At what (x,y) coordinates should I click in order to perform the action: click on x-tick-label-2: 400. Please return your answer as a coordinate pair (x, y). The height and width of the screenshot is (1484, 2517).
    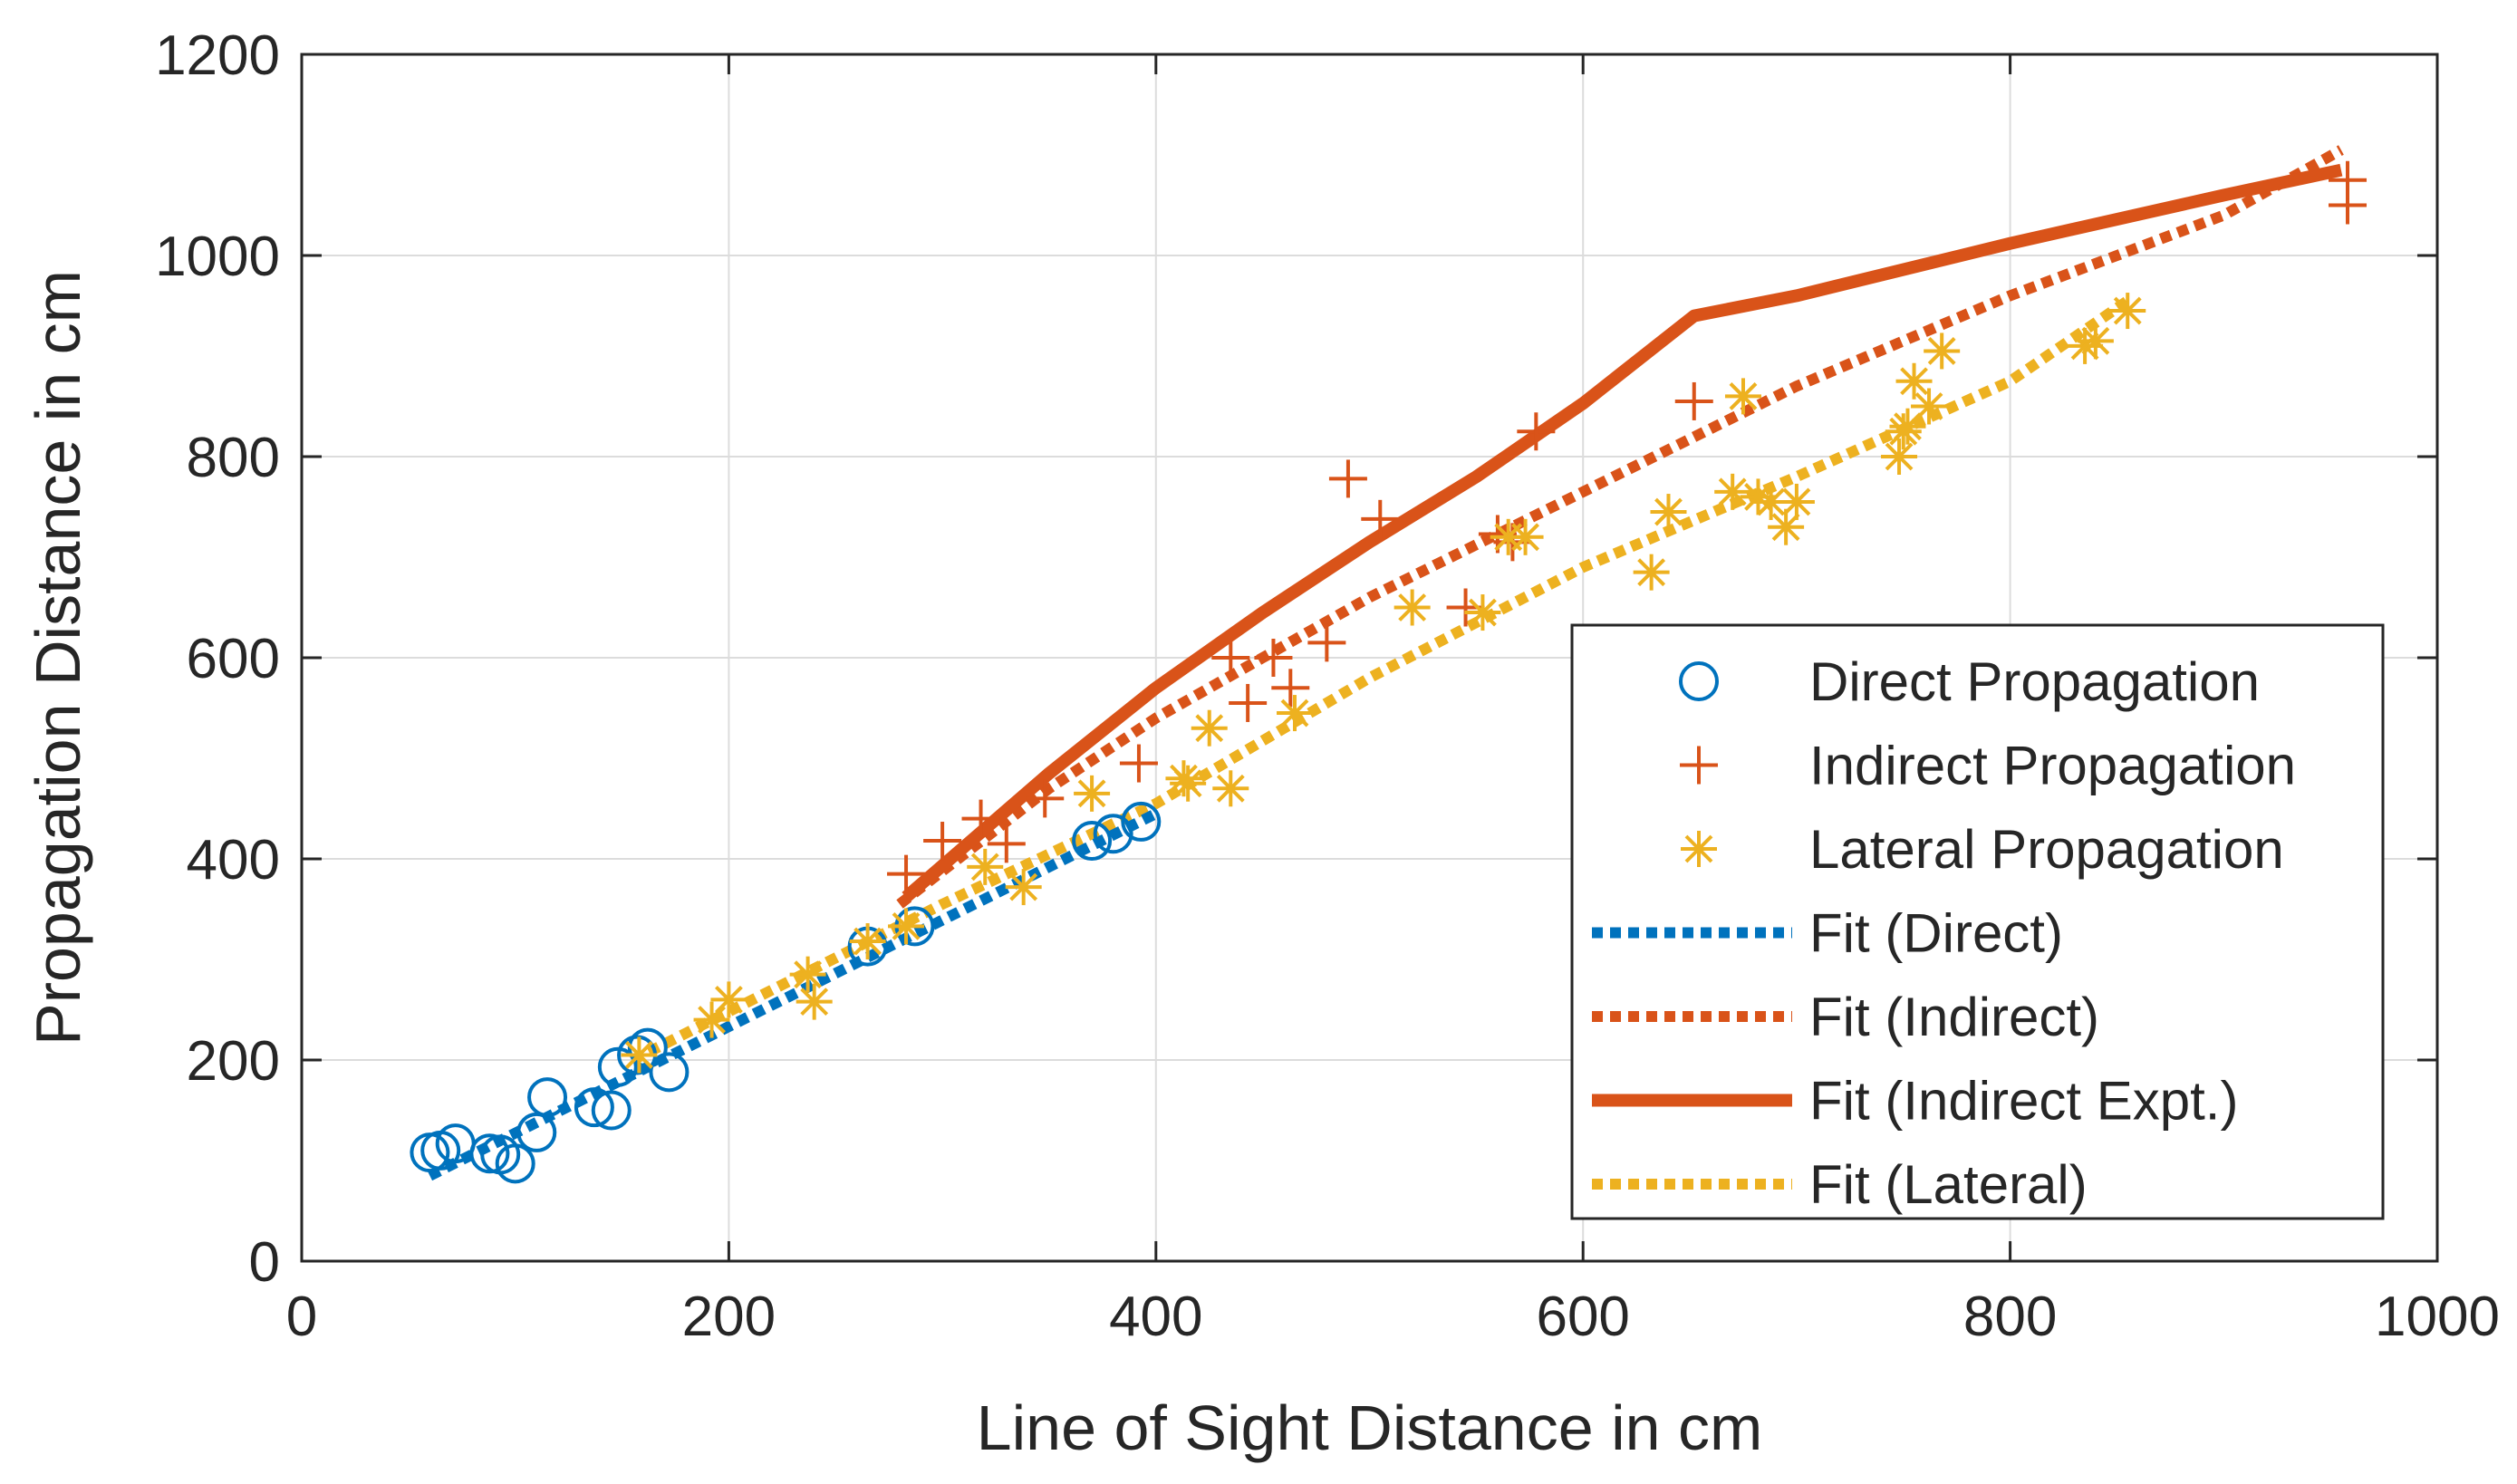
    Looking at the image, I should click on (1155, 1317).